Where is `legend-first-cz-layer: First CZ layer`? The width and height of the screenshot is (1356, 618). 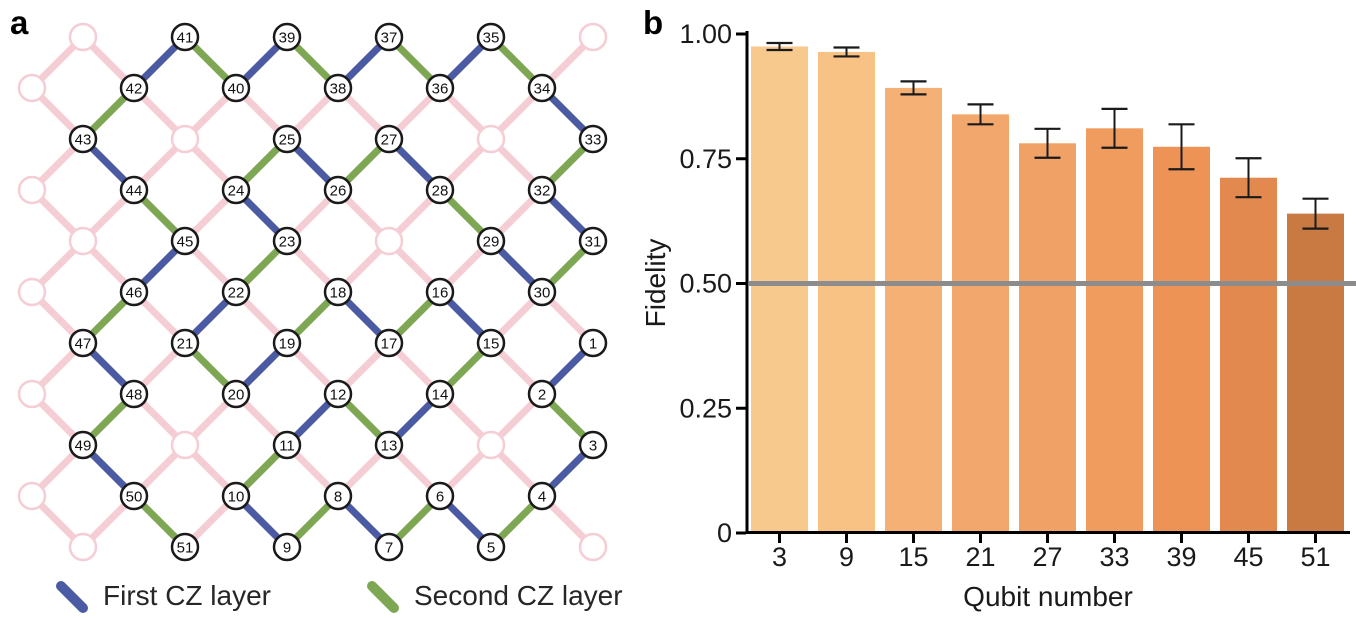 legend-first-cz-layer: First CZ layer is located at coordinates (163, 596).